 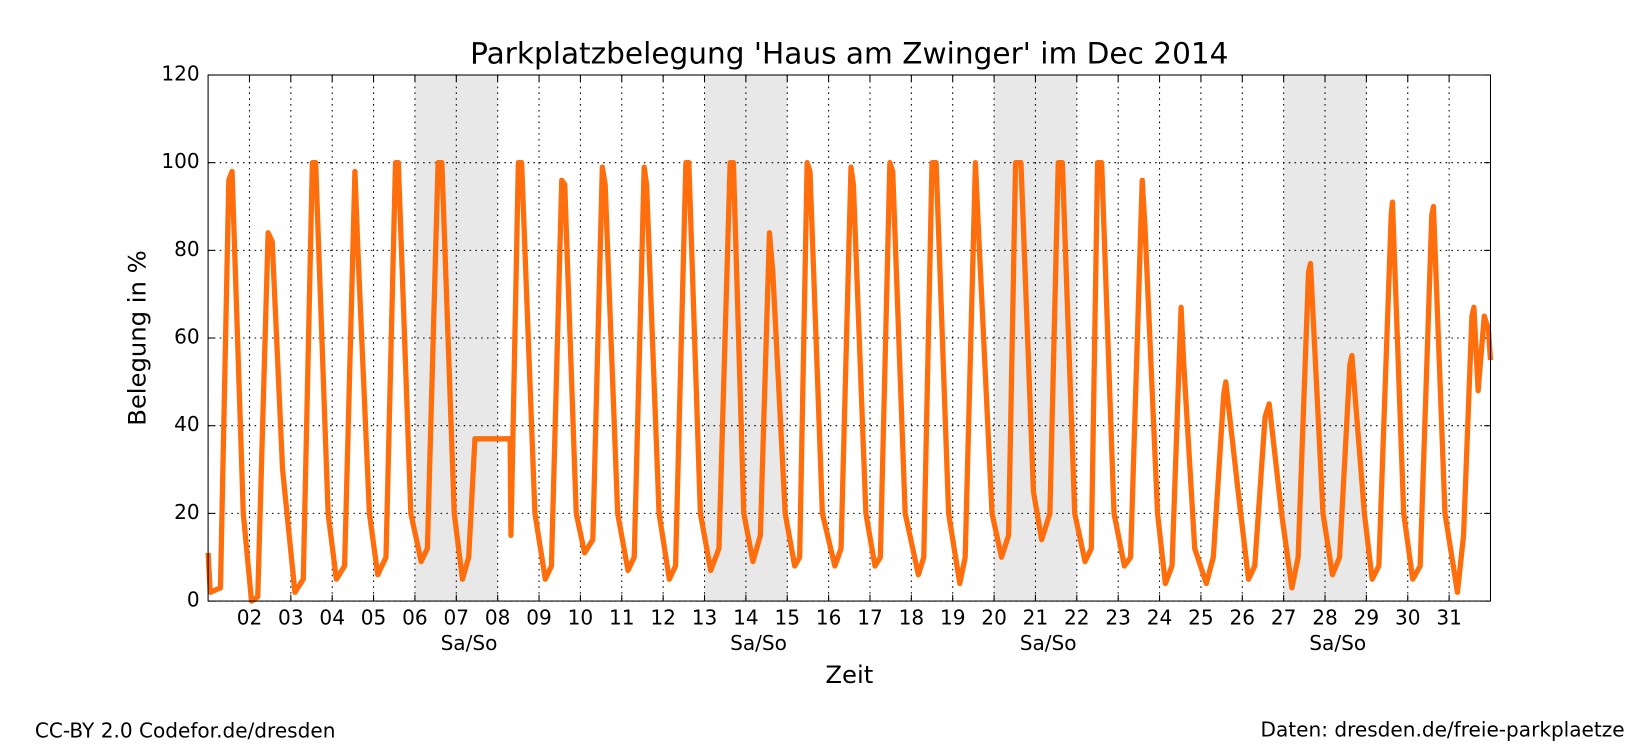 What do you see at coordinates (374, 618) in the screenshot?
I see `x-tick-label: 05` at bounding box center [374, 618].